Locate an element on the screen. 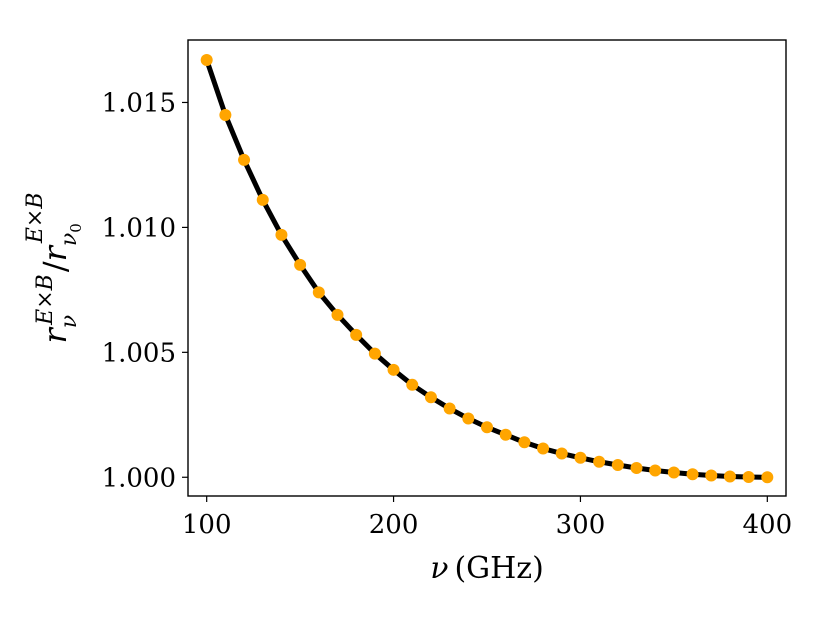  y-label-slash: / is located at coordinates (55, 266).